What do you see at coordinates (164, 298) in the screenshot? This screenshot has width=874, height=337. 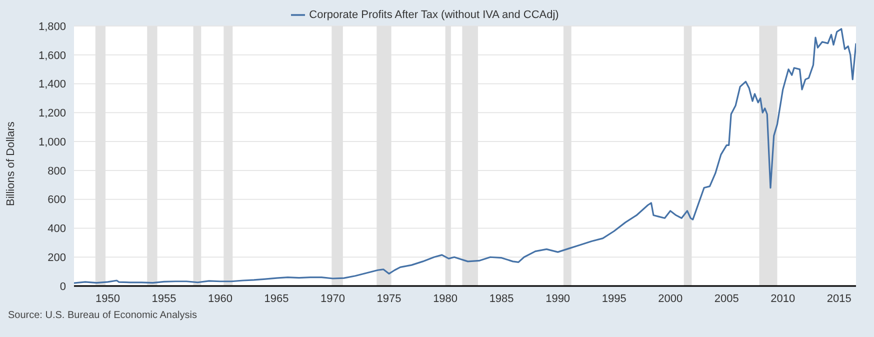 I see `x-tick-label: 1955` at bounding box center [164, 298].